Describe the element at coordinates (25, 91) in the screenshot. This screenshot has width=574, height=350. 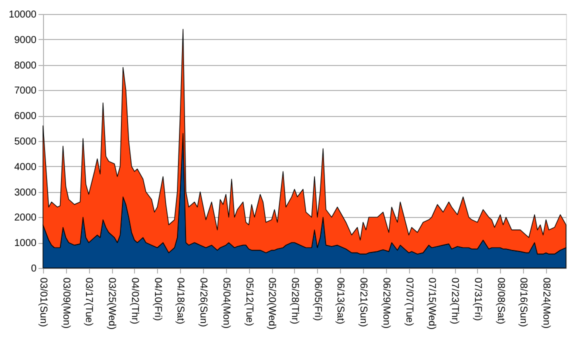
I see `y-tick-label: 7000` at that location.